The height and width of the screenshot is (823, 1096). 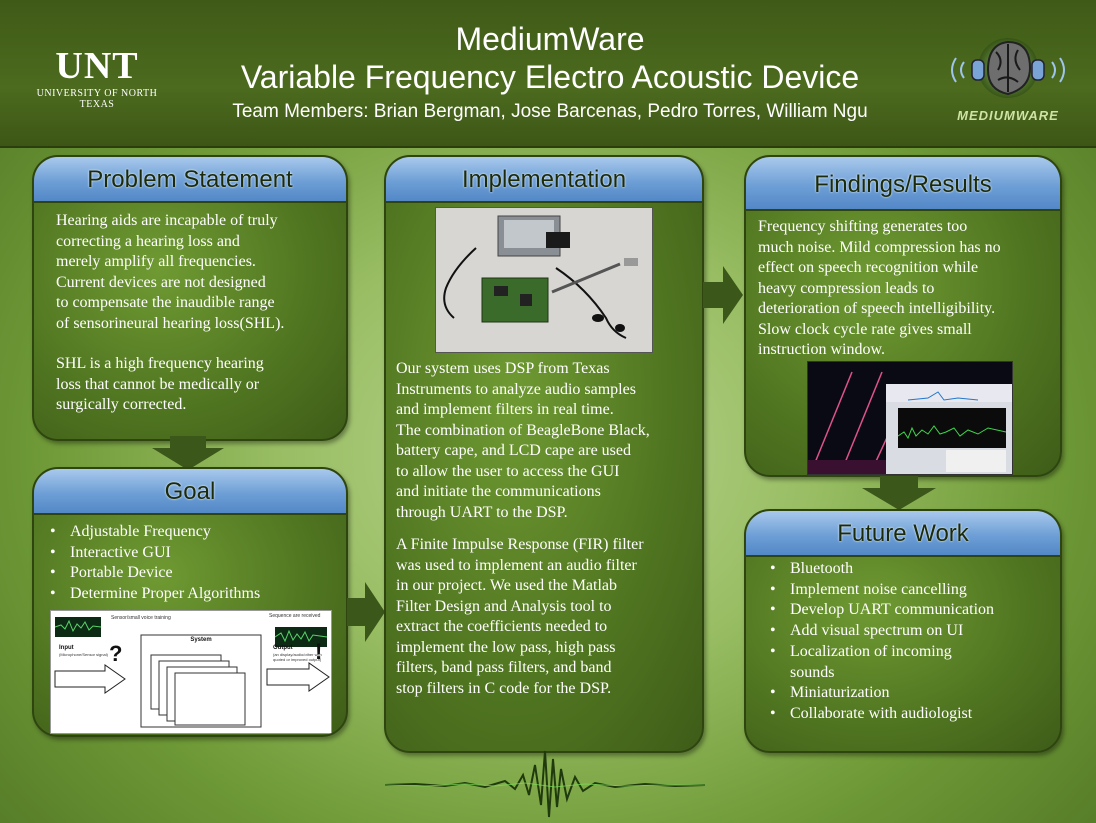 What do you see at coordinates (865, 329) in the screenshot?
I see `findings-line: Slow clock cycle rate gives small` at bounding box center [865, 329].